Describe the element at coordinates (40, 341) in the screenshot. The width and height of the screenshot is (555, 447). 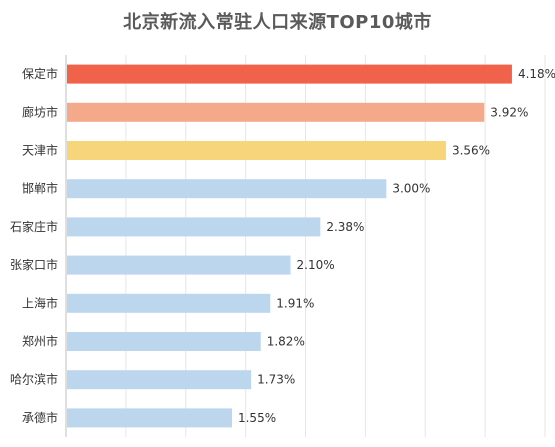
I see `category-label: 郑州市` at that location.